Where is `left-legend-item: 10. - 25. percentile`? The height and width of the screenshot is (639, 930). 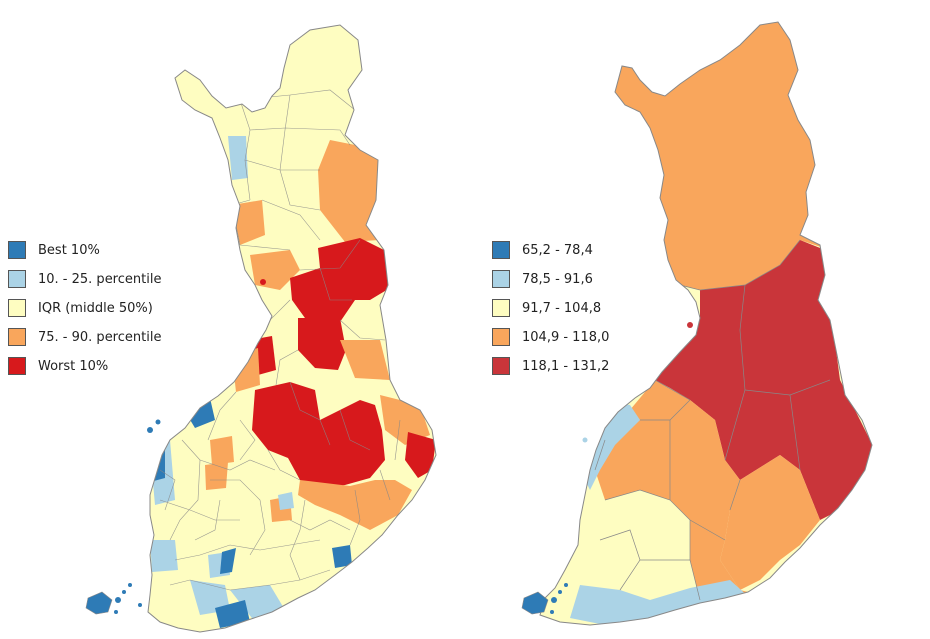 left-legend-item: 10. - 25. percentile is located at coordinates (84, 279).